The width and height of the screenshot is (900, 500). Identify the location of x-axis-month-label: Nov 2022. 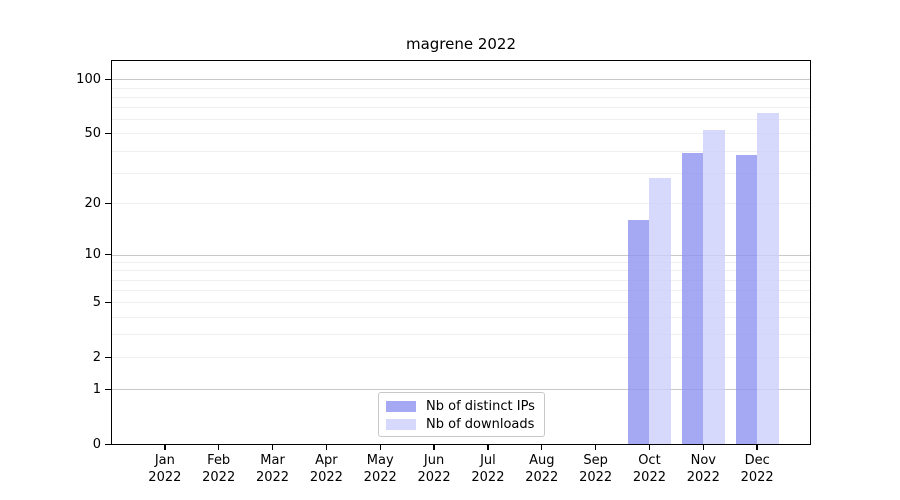
(703, 469).